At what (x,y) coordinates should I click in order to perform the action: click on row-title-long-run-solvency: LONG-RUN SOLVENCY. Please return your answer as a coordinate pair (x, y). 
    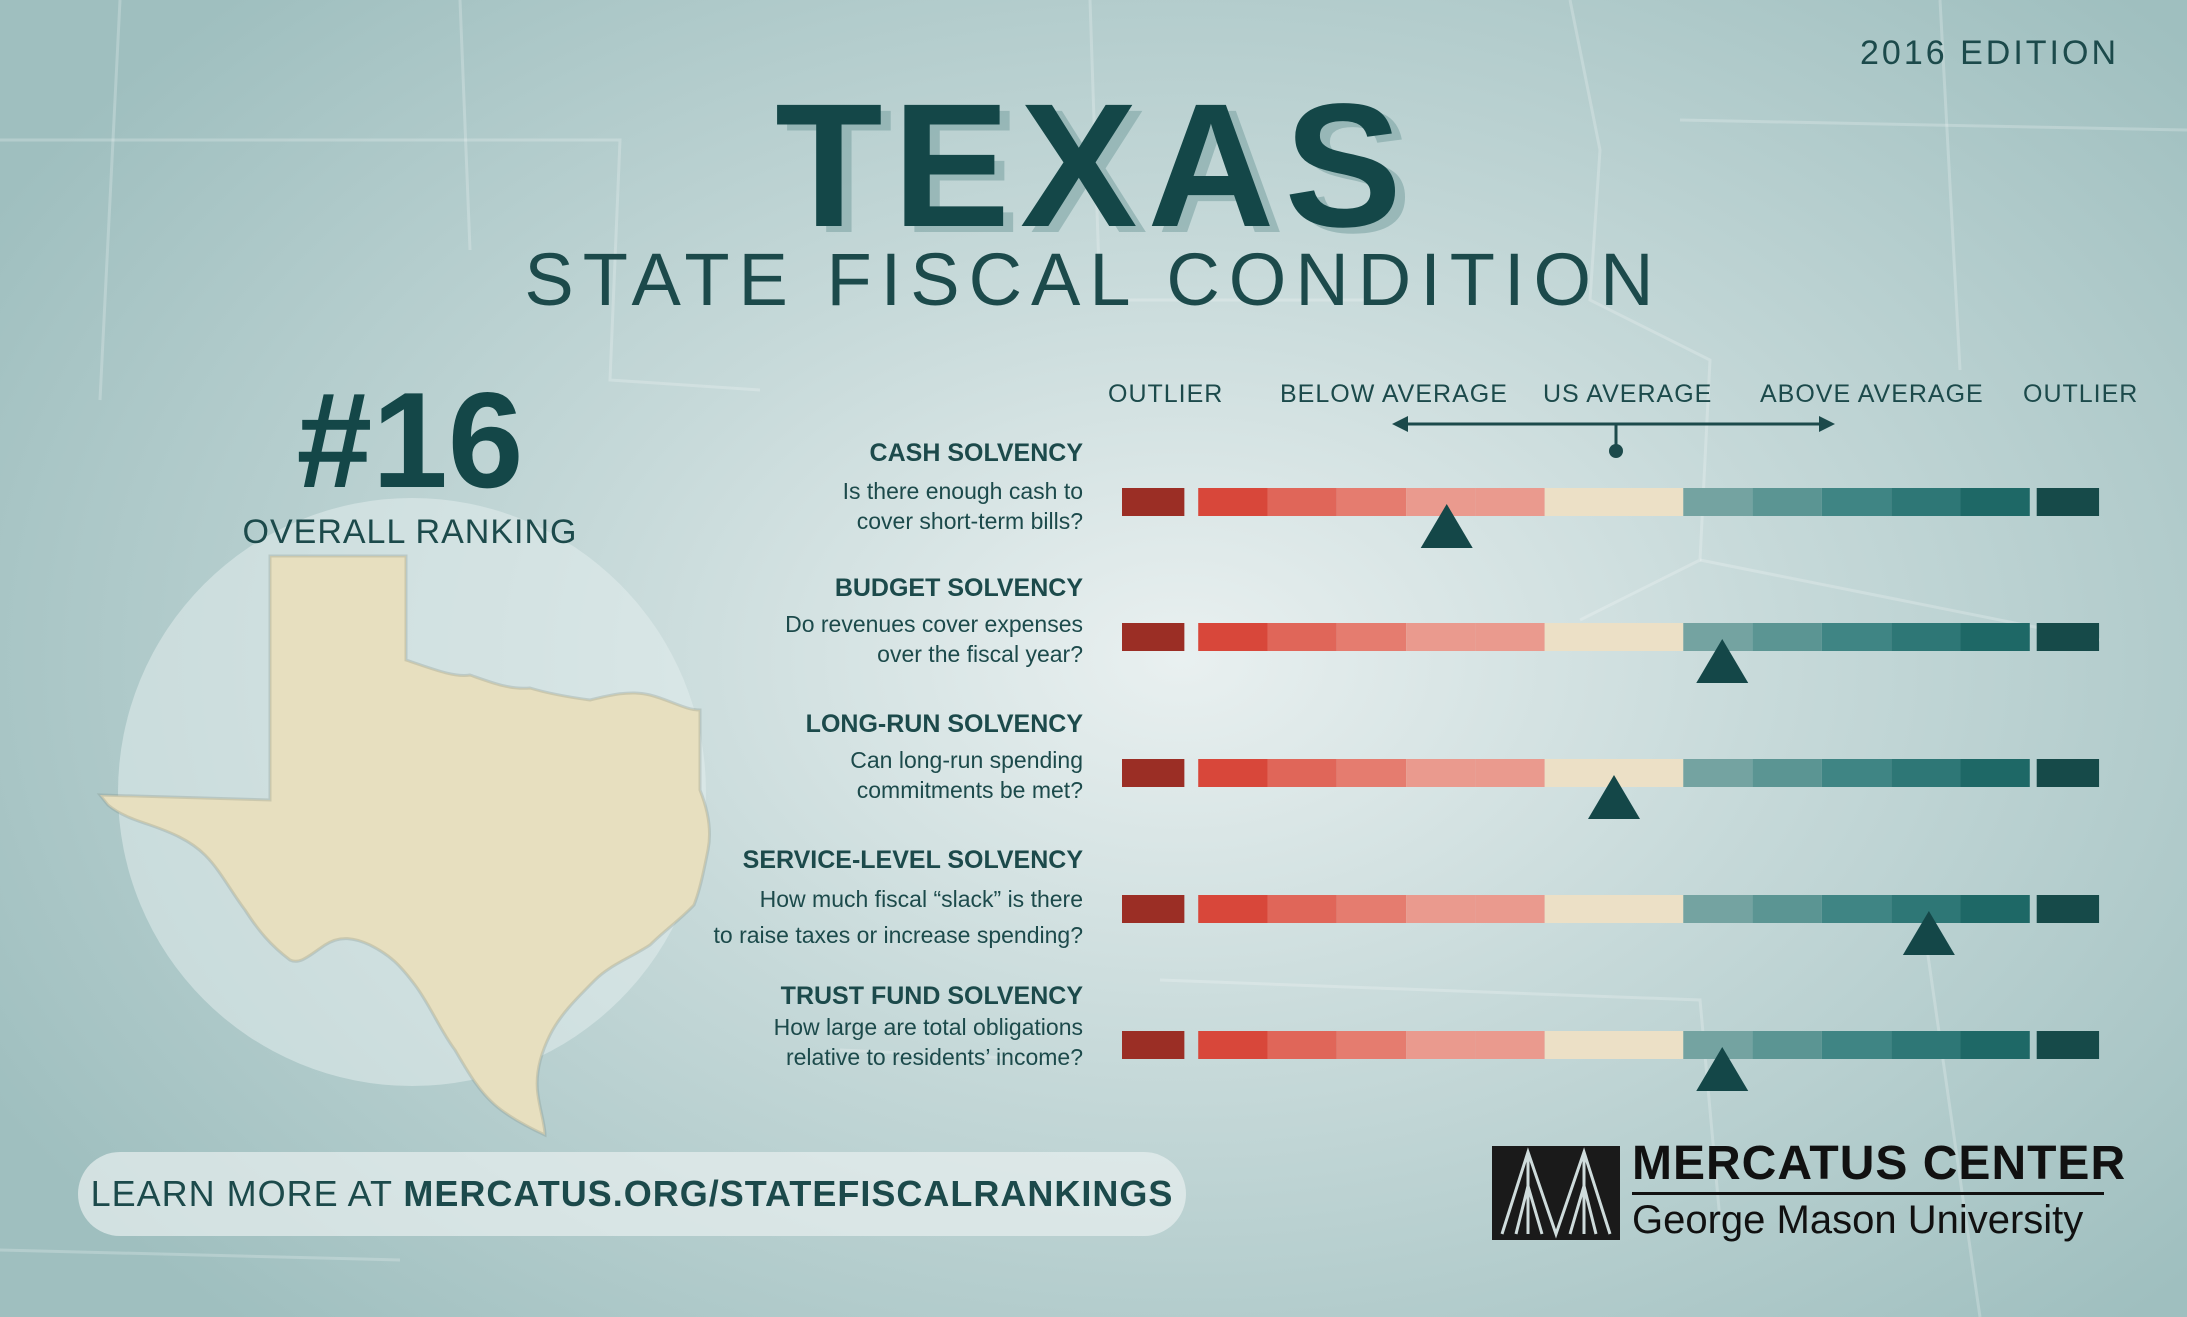
    Looking at the image, I should click on (944, 724).